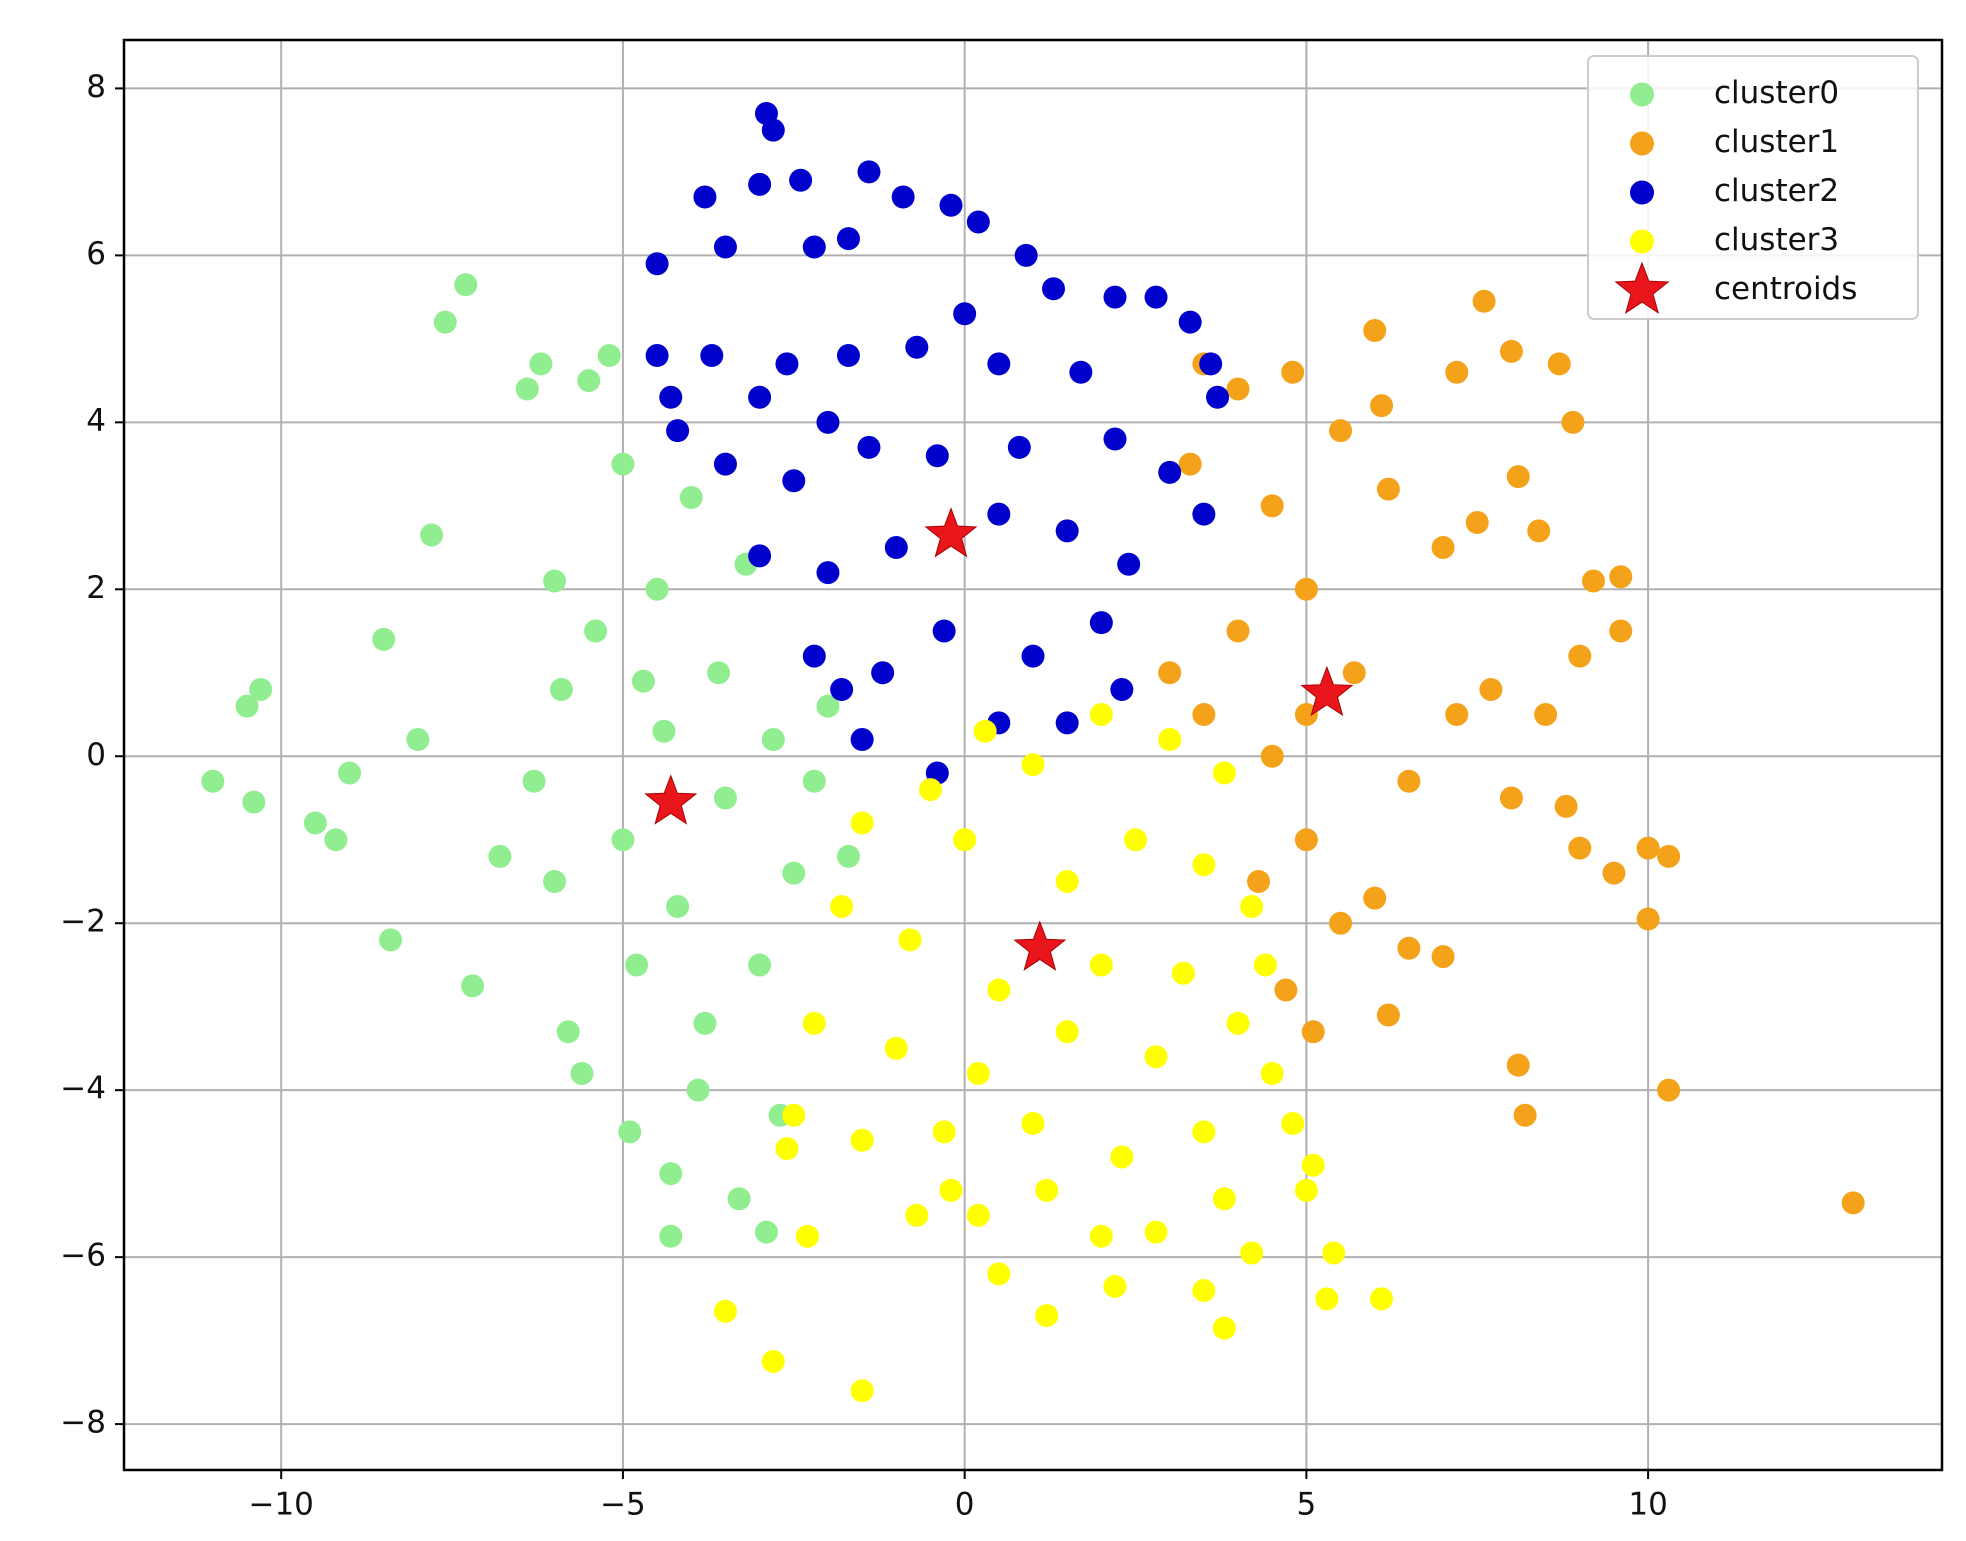 The height and width of the screenshot is (1541, 1966). I want to click on legend-label: centroids, so click(1785, 289).